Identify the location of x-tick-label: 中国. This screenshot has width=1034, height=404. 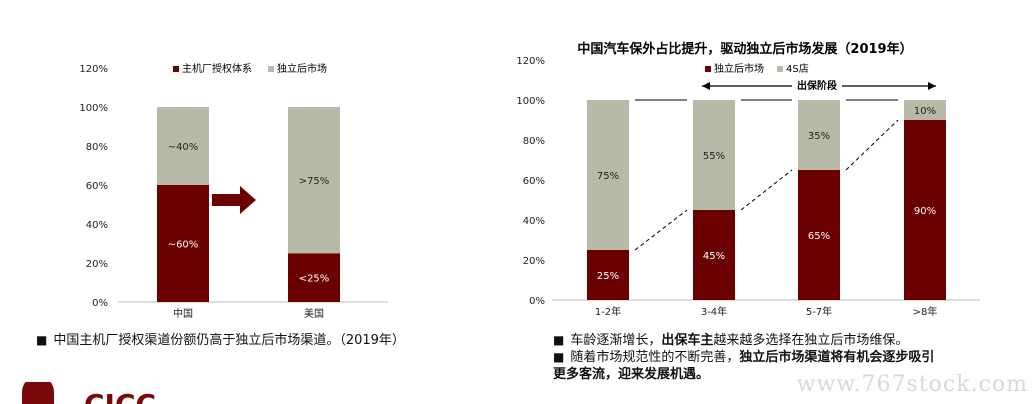
(183, 313).